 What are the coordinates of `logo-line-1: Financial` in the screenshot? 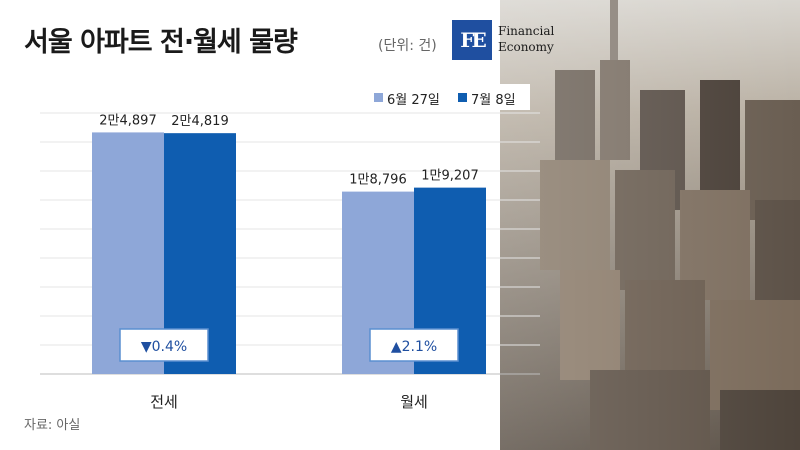 It's located at (526, 31).